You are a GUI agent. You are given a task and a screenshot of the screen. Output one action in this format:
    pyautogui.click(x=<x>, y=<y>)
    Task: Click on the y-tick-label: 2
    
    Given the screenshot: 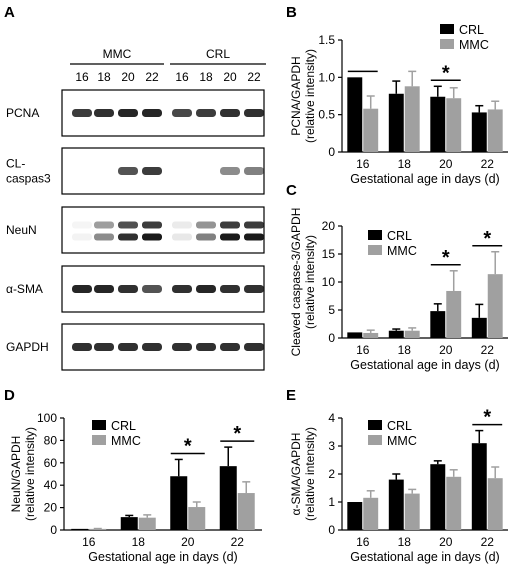 What is the action you would take?
    pyautogui.click(x=331, y=474)
    